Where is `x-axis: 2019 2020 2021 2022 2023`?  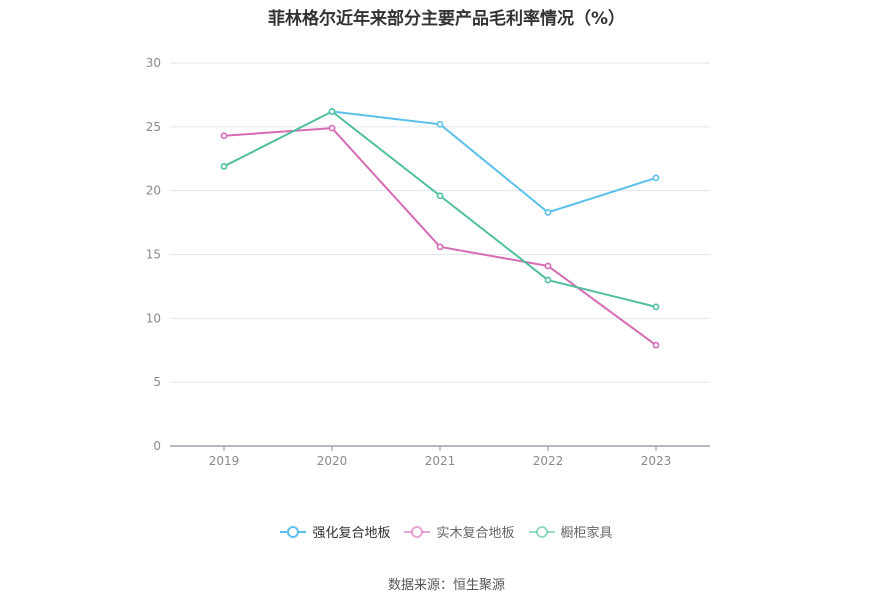
x-axis: 2019 2020 2021 2022 2023 is located at coordinates (440, 456).